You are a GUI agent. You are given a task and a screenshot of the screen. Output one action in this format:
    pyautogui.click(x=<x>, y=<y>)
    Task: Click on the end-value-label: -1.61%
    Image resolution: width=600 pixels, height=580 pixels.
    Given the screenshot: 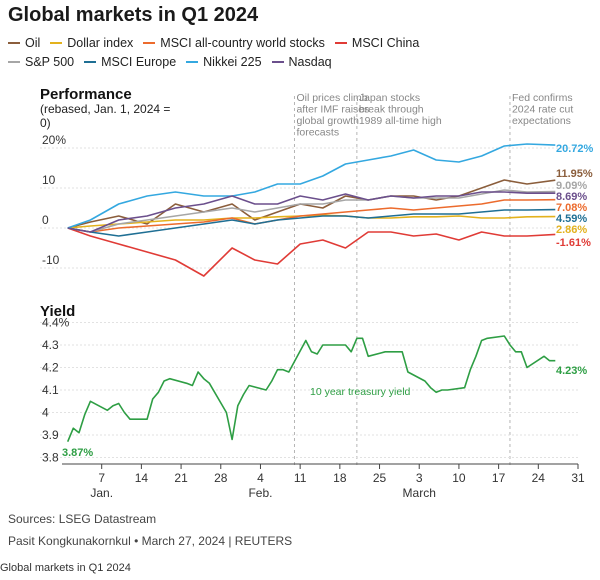 What is the action you would take?
    pyautogui.click(x=573, y=243)
    